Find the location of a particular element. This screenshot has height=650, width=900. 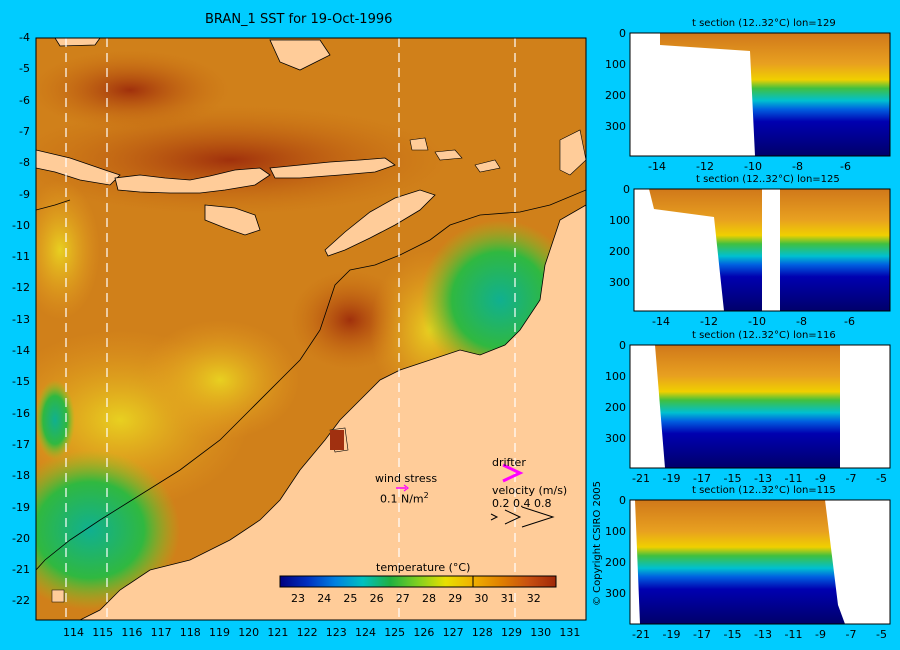

lat-tick-label: -8 is located at coordinates (24, 163).